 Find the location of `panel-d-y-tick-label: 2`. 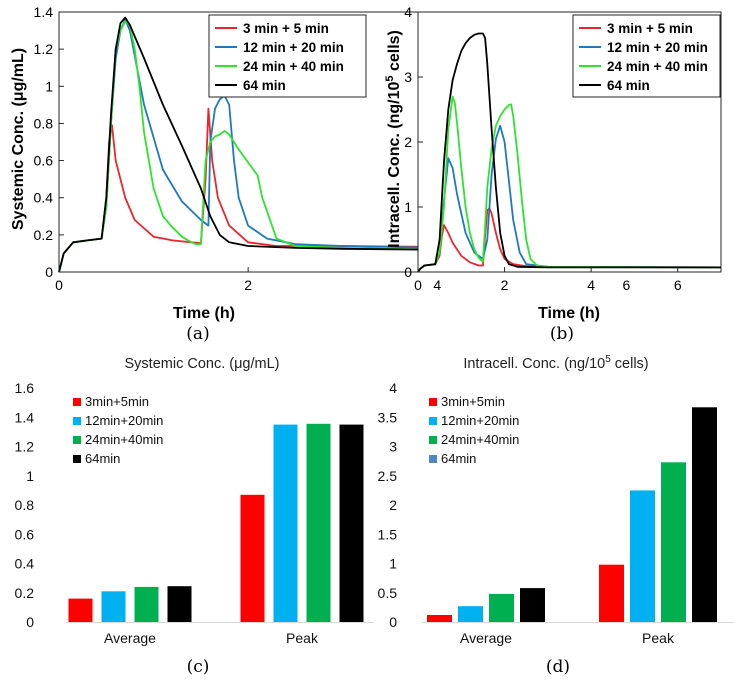

panel-d-y-tick-label: 2 is located at coordinates (393, 505).